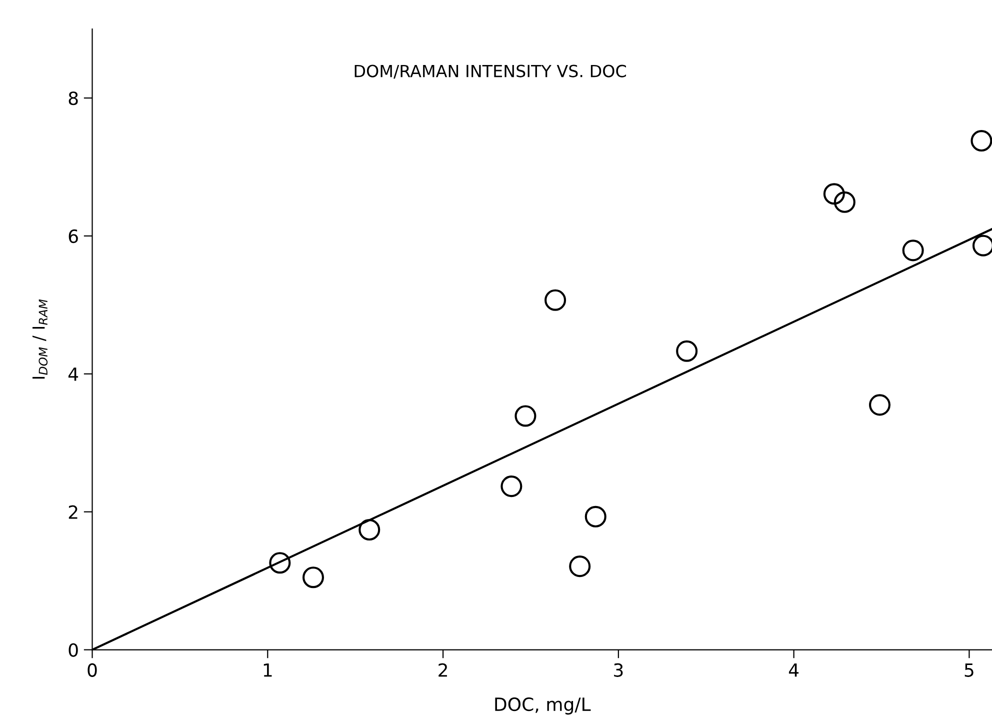  I want to click on y-axis-title: I$_{DOM}$ / I$_{RAM}$, so click(40, 339).